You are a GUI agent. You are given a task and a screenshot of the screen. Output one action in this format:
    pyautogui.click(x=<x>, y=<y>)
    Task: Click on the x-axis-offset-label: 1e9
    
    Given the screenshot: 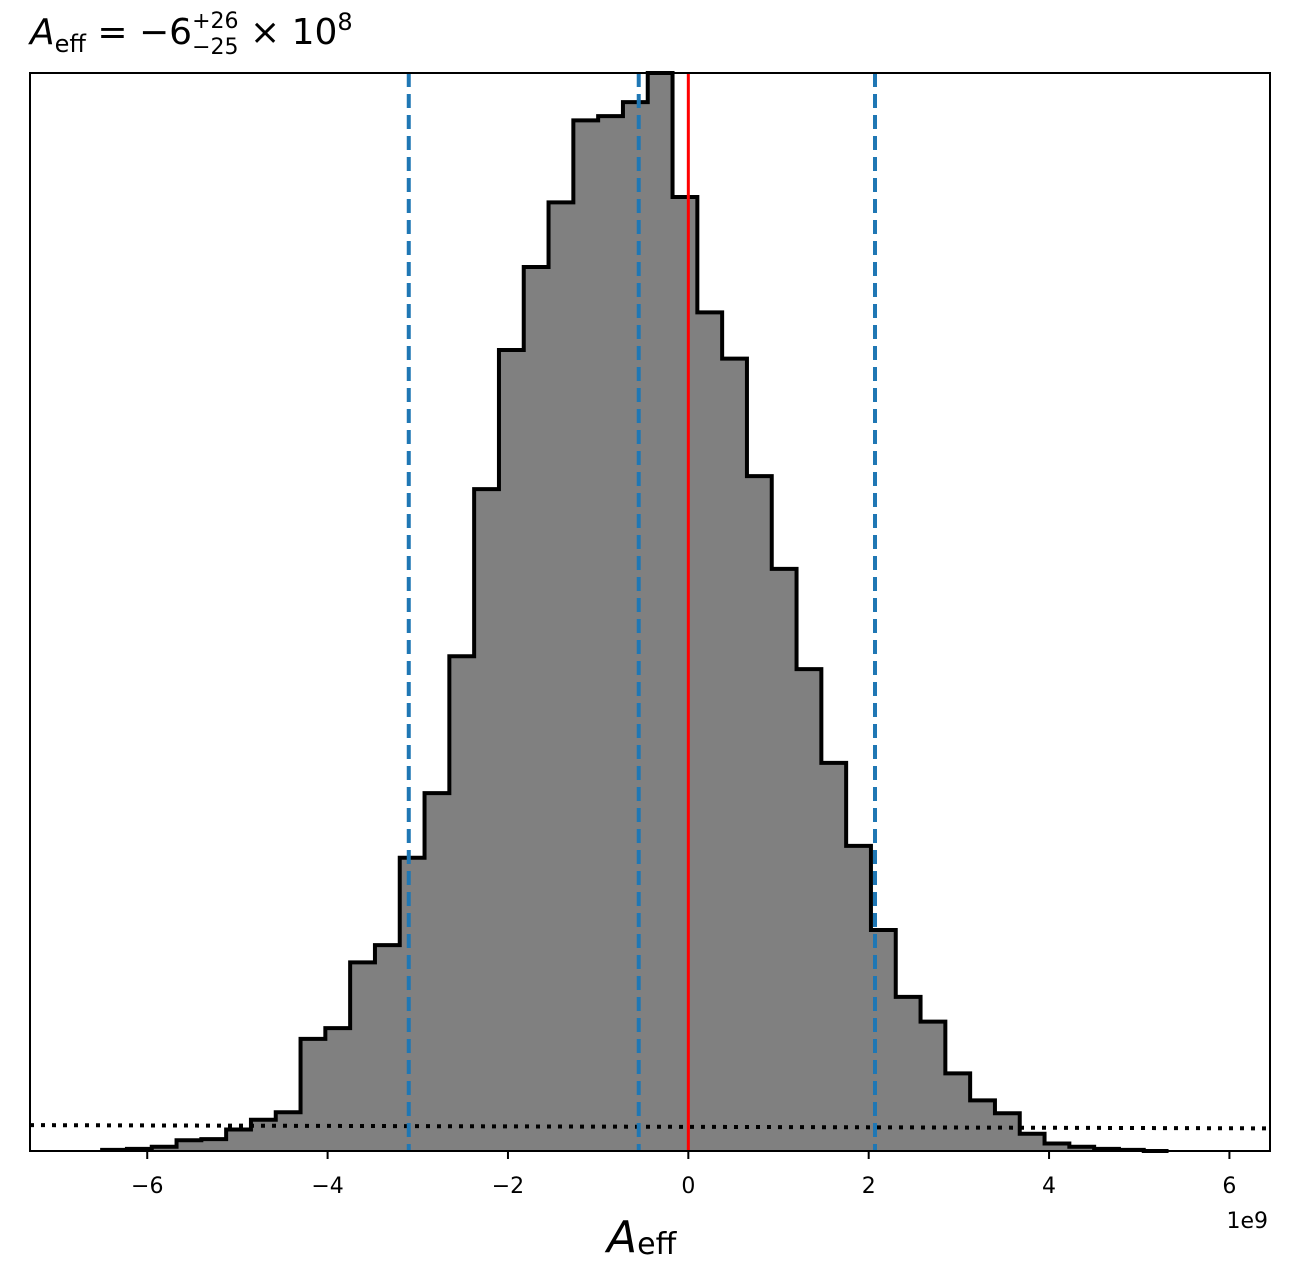 What is the action you would take?
    pyautogui.click(x=1247, y=1221)
    